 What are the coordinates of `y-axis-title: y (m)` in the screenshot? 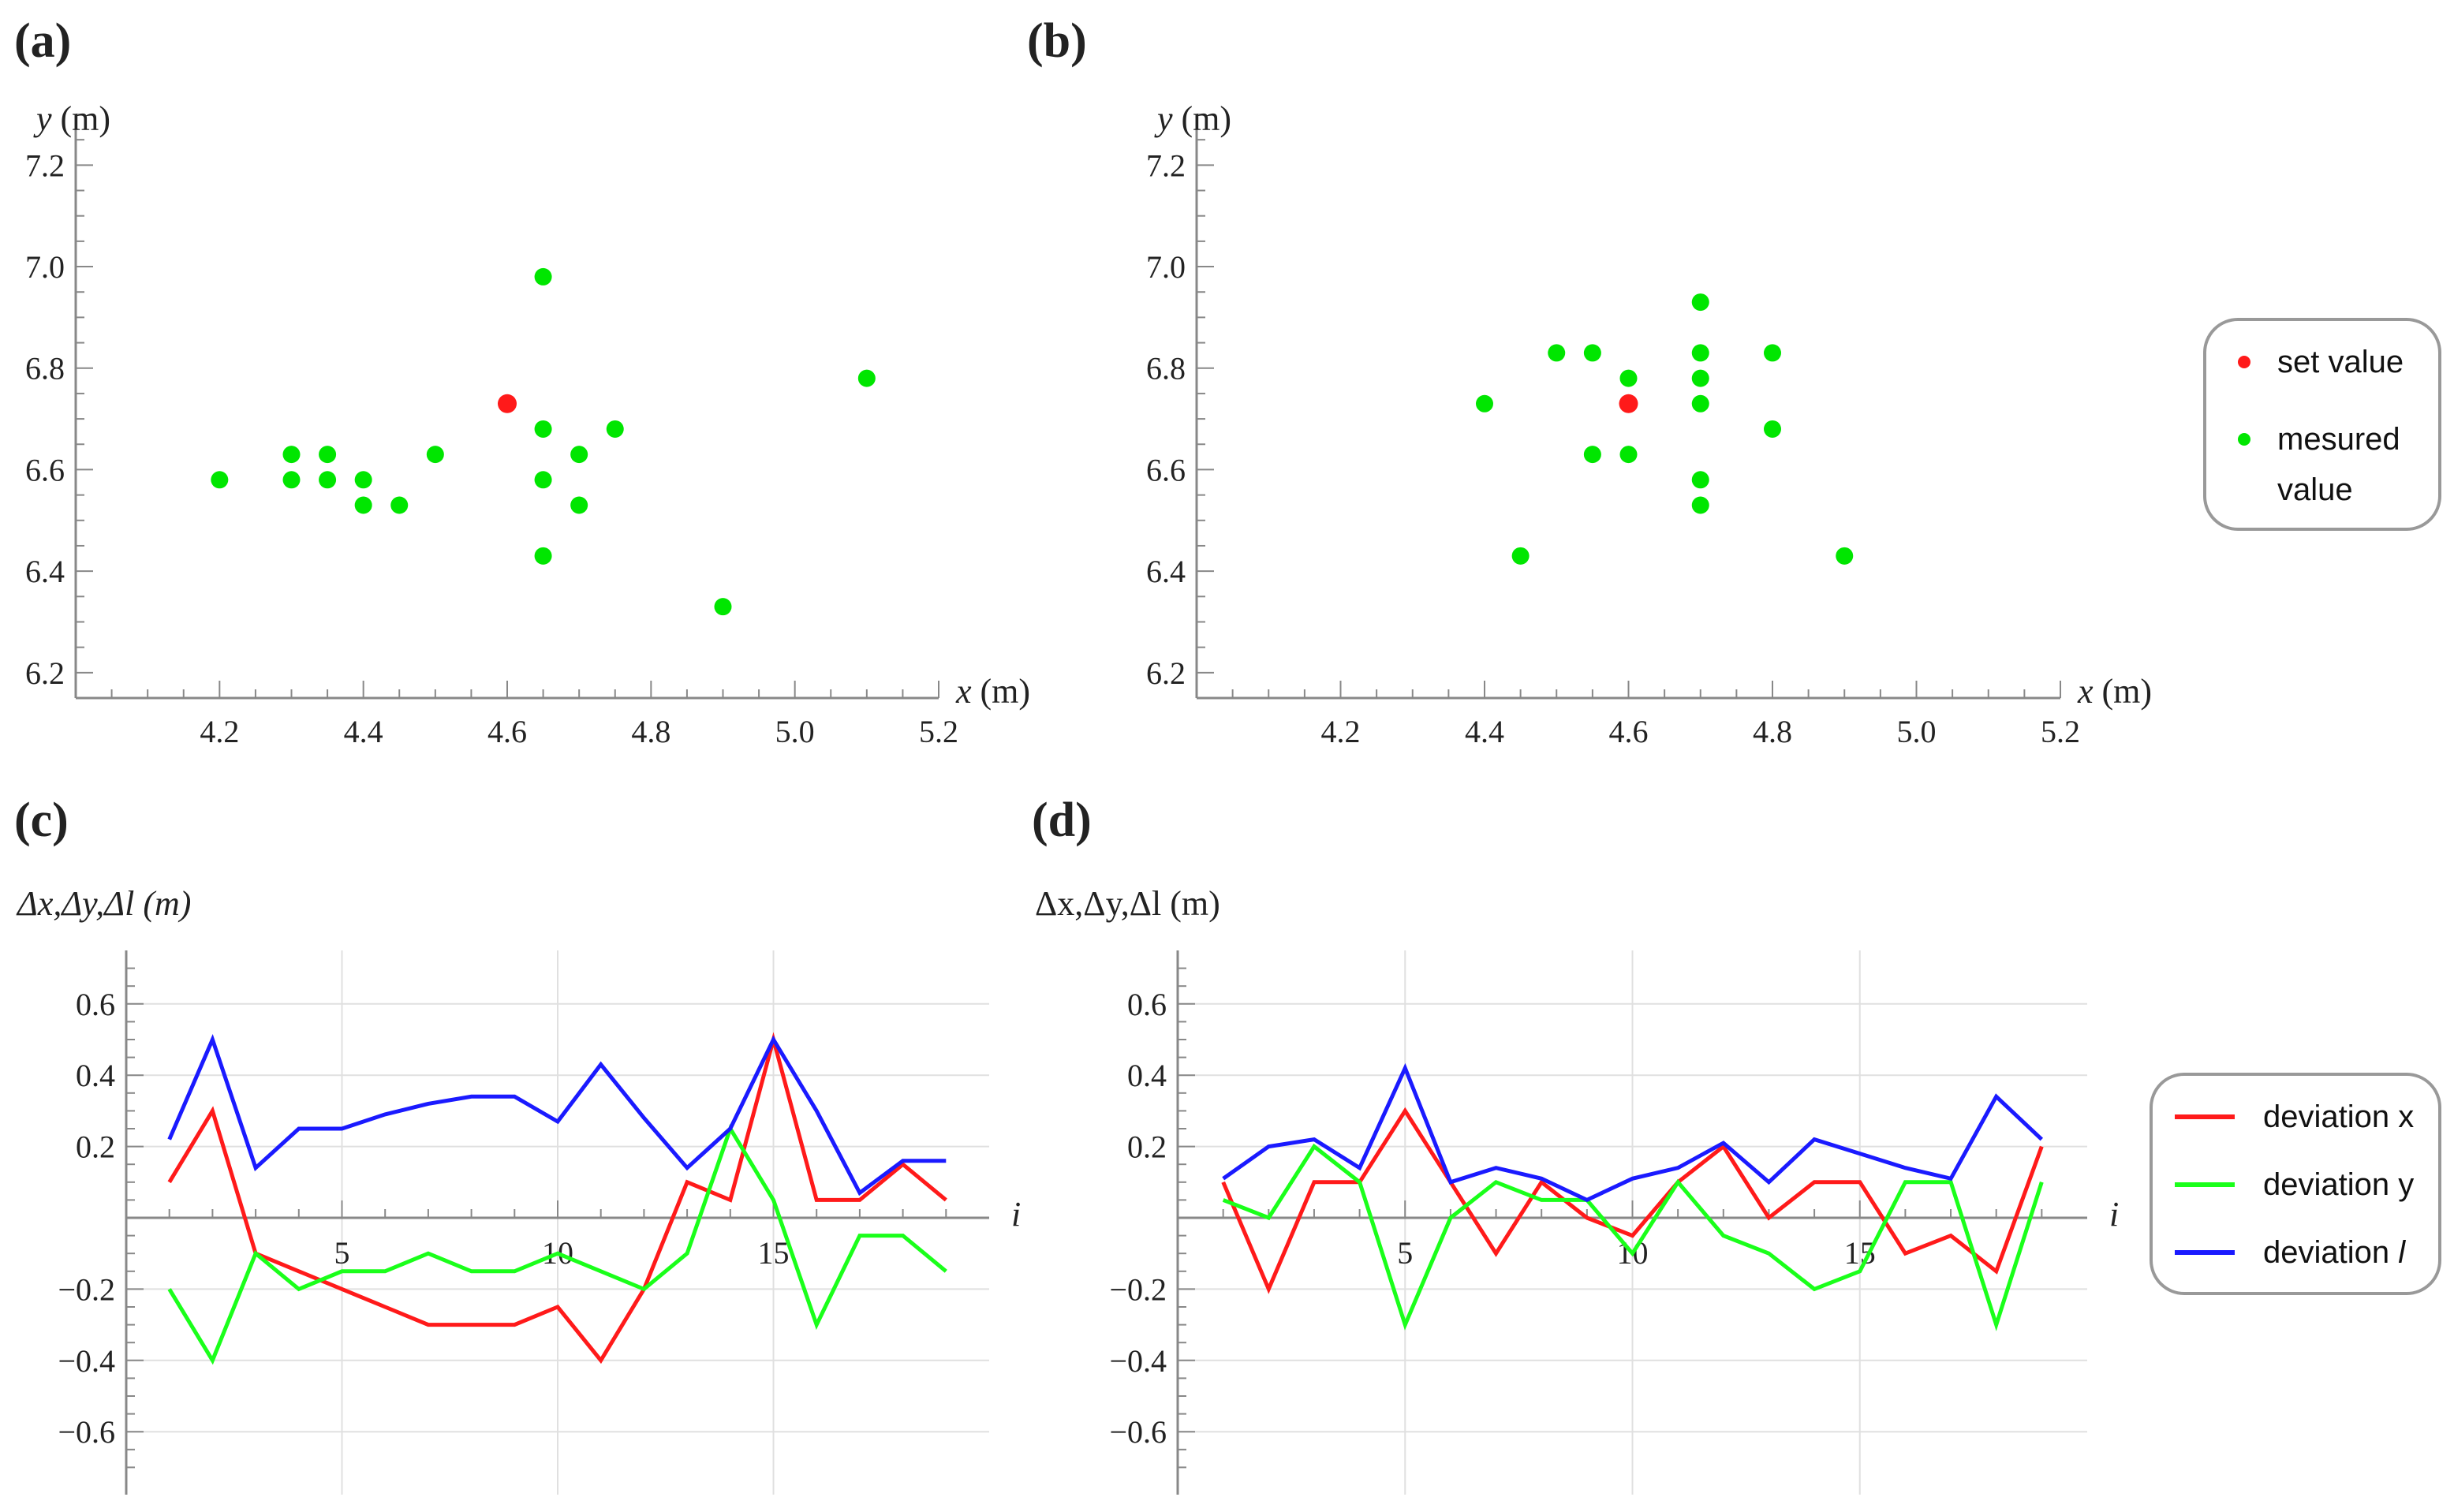 It's located at (1192, 118).